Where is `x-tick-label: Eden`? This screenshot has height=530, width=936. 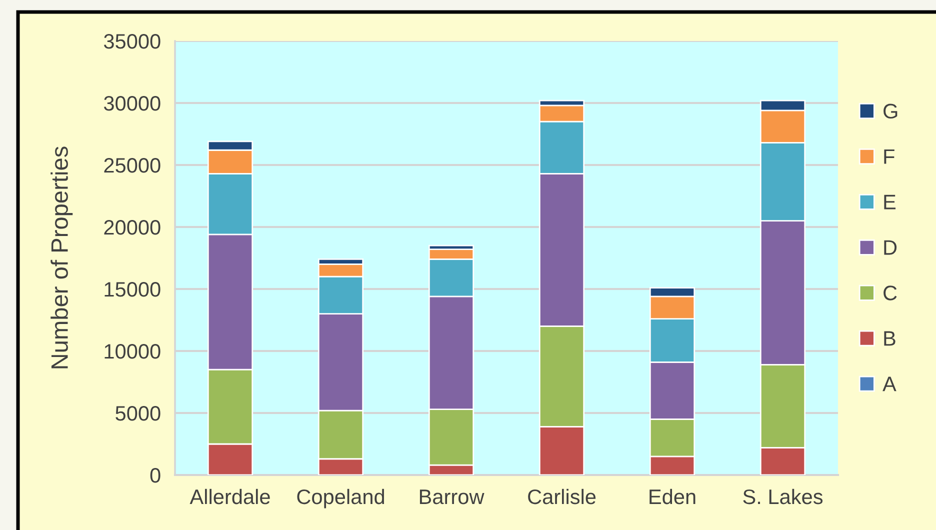 x-tick-label: Eden is located at coordinates (673, 496).